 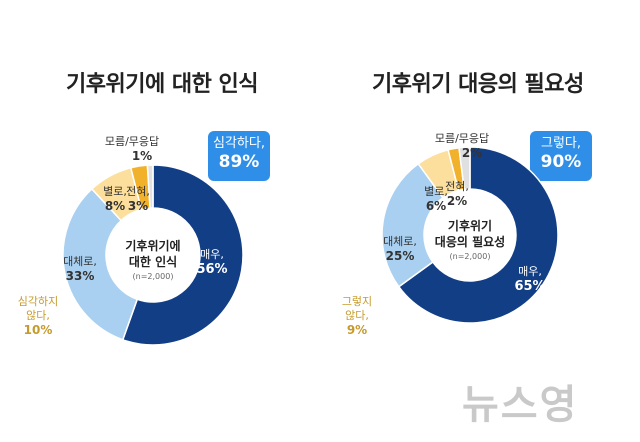 I want to click on slice-value-not-really: 6%, so click(x=436, y=206).